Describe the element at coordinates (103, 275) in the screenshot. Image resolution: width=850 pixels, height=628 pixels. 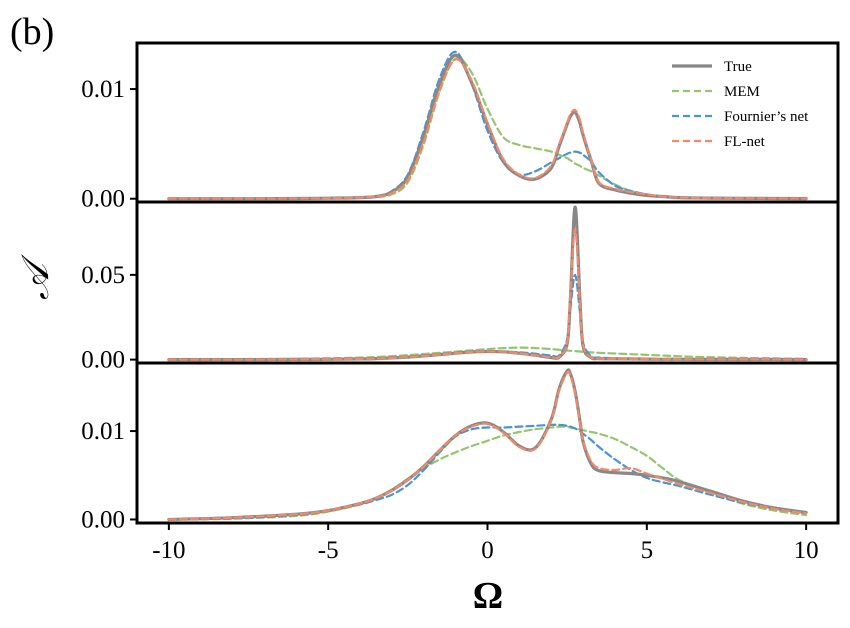
I see `y-tick-label: 0.05` at that location.